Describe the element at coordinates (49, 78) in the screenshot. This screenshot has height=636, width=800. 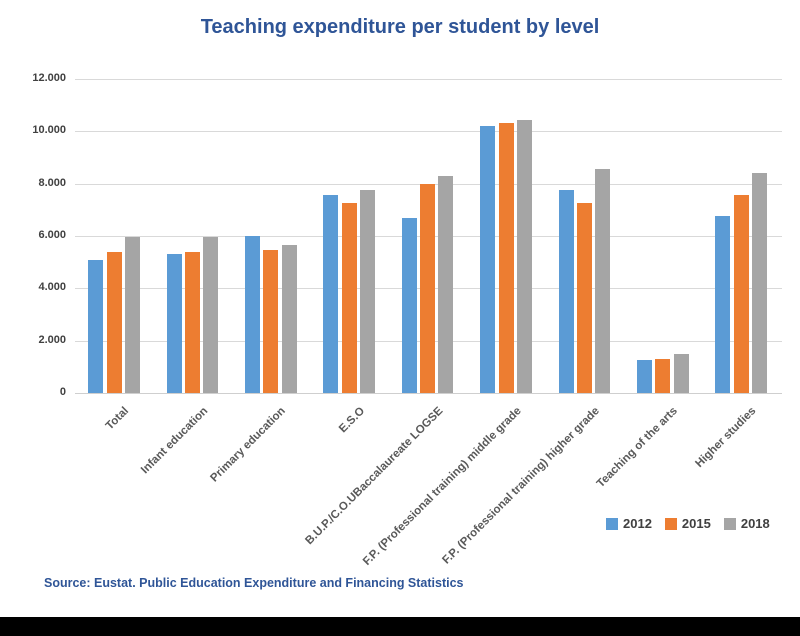
I see `y-axis-tick-label: 12.000` at that location.